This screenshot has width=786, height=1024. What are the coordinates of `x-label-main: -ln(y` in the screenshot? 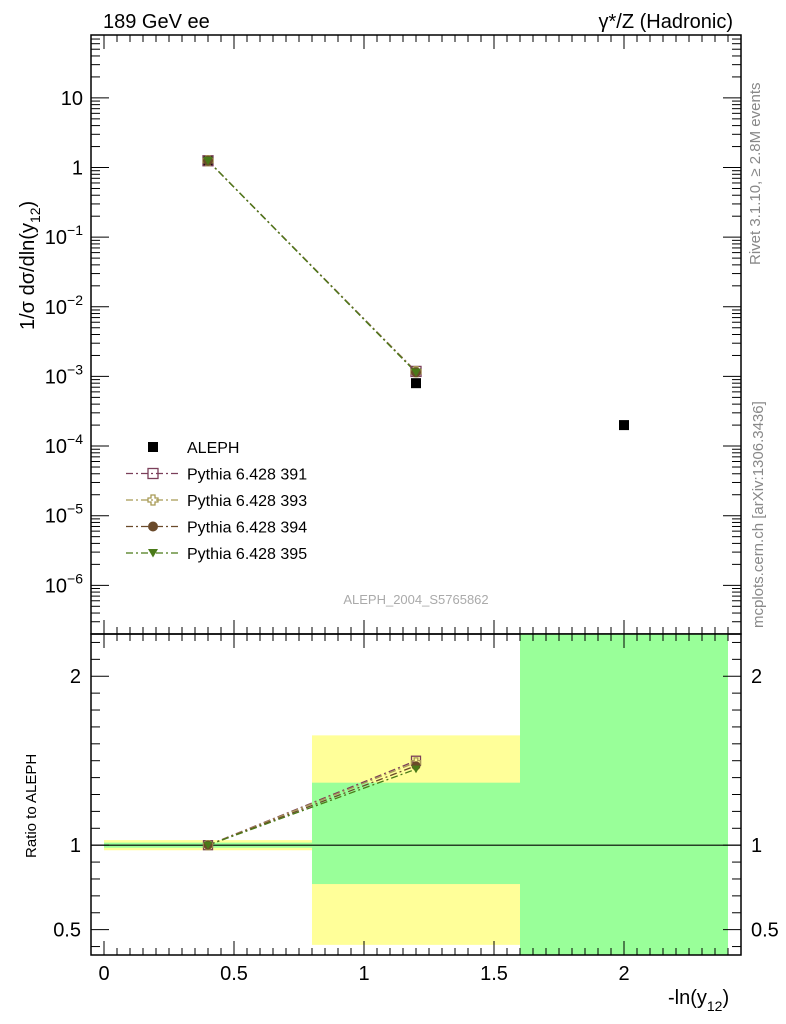 It's located at (687, 998).